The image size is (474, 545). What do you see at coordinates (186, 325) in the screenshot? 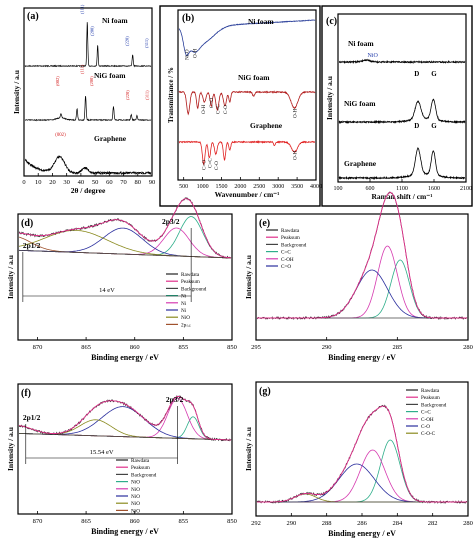
I see `legend-label: 2pₛₐₜ` at bounding box center [186, 325].